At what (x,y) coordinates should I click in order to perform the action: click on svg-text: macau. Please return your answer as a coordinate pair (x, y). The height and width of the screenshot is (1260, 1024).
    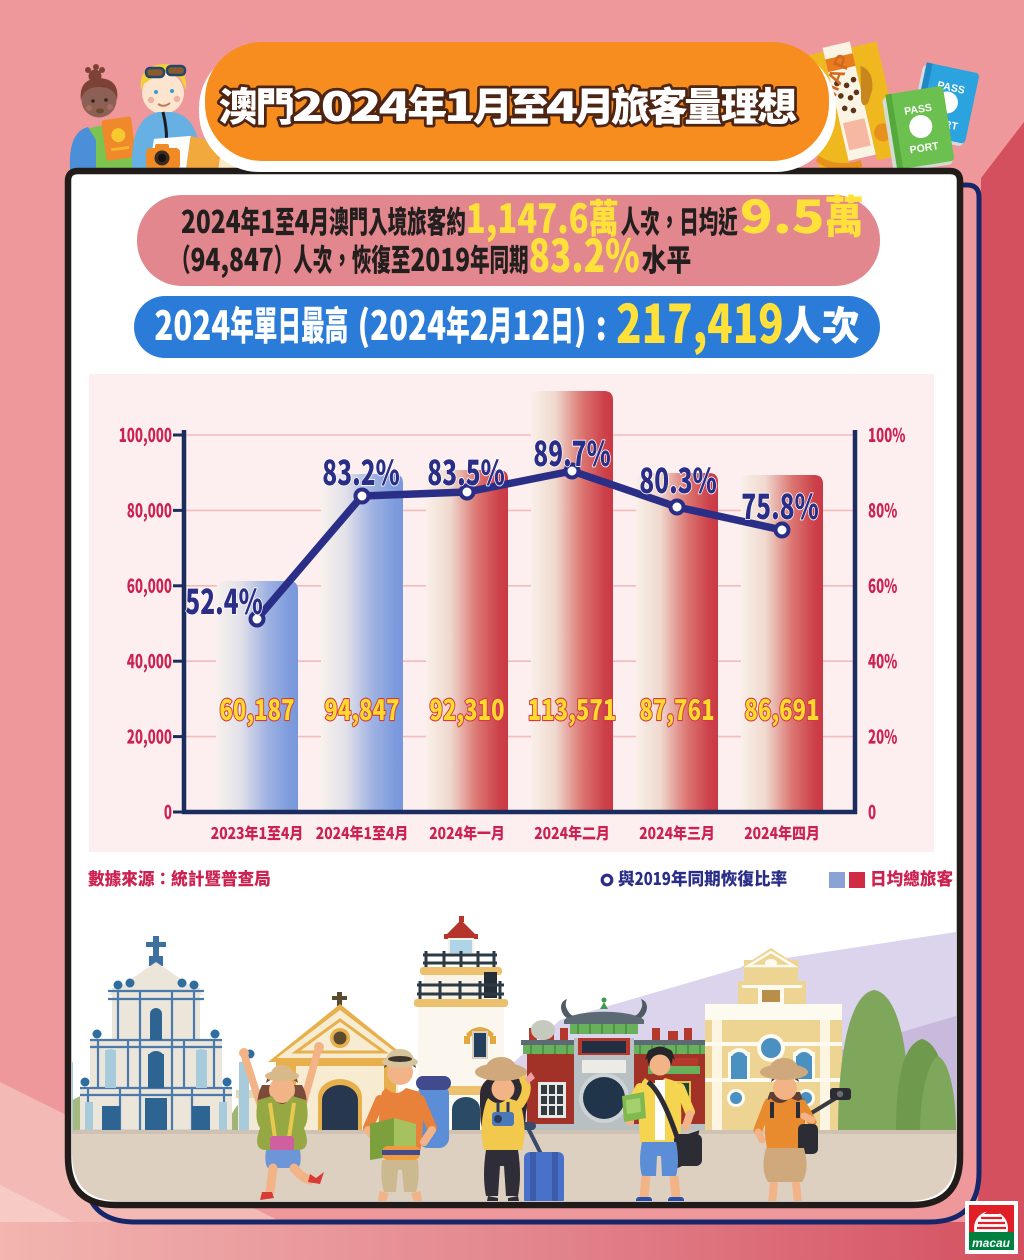
    Looking at the image, I should click on (991, 1243).